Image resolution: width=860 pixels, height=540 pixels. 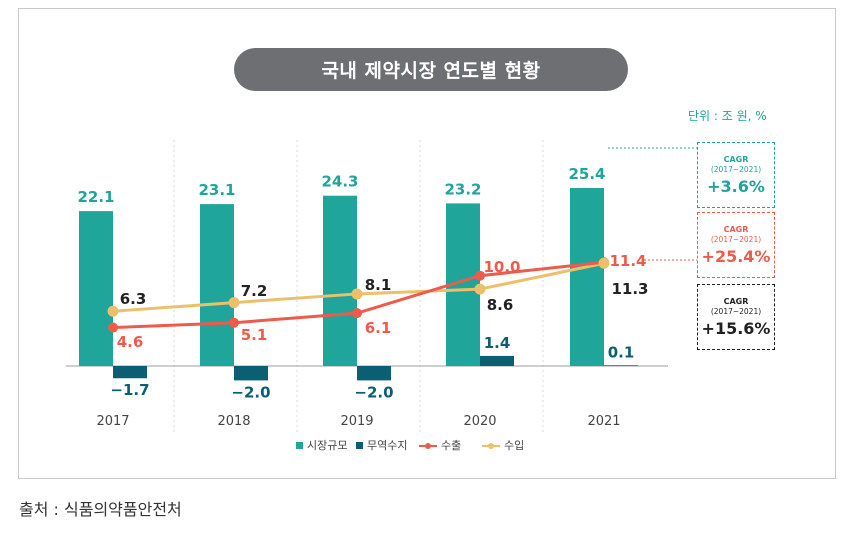 What do you see at coordinates (500, 305) in the screenshot?
I see `label-import-2020: 8.6` at bounding box center [500, 305].